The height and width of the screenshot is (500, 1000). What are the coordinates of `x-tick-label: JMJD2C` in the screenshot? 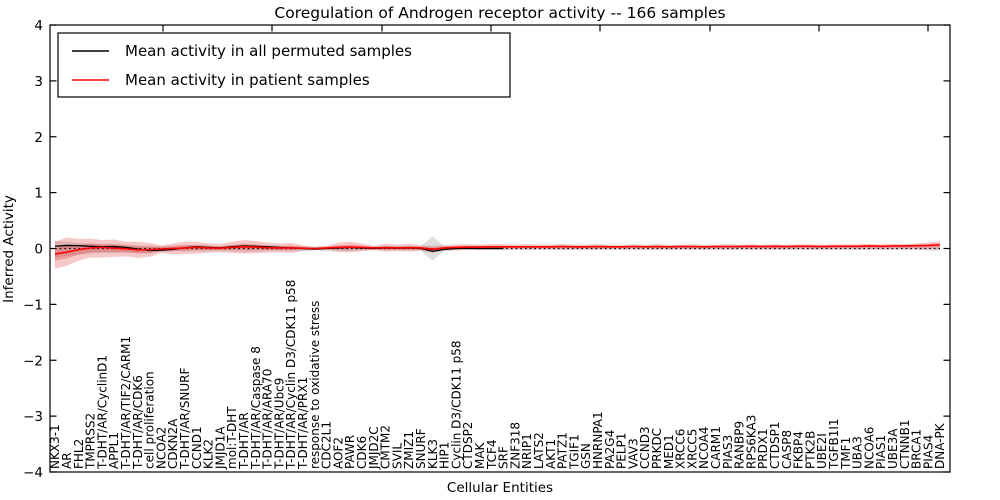 It's located at (374, 448).